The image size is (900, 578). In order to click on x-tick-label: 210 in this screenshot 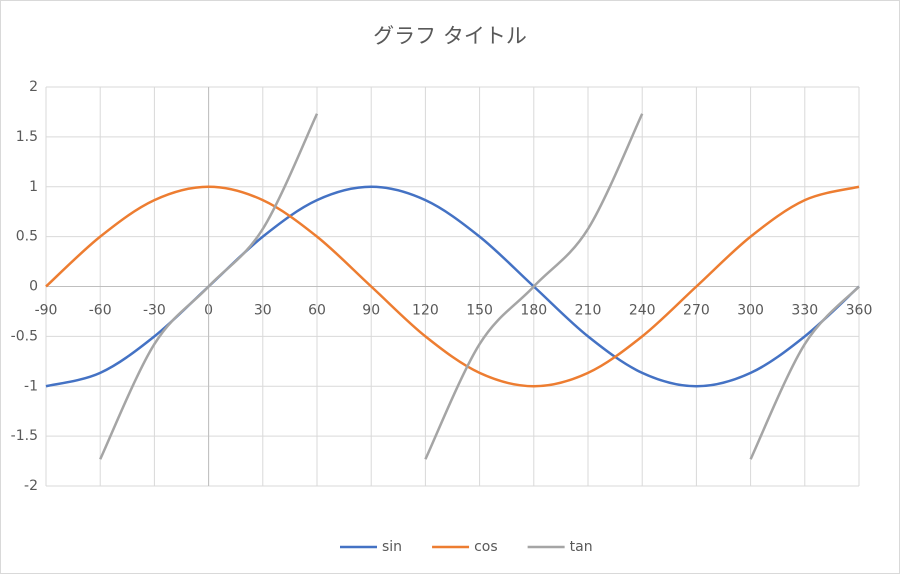, I will do `click(588, 311)`.